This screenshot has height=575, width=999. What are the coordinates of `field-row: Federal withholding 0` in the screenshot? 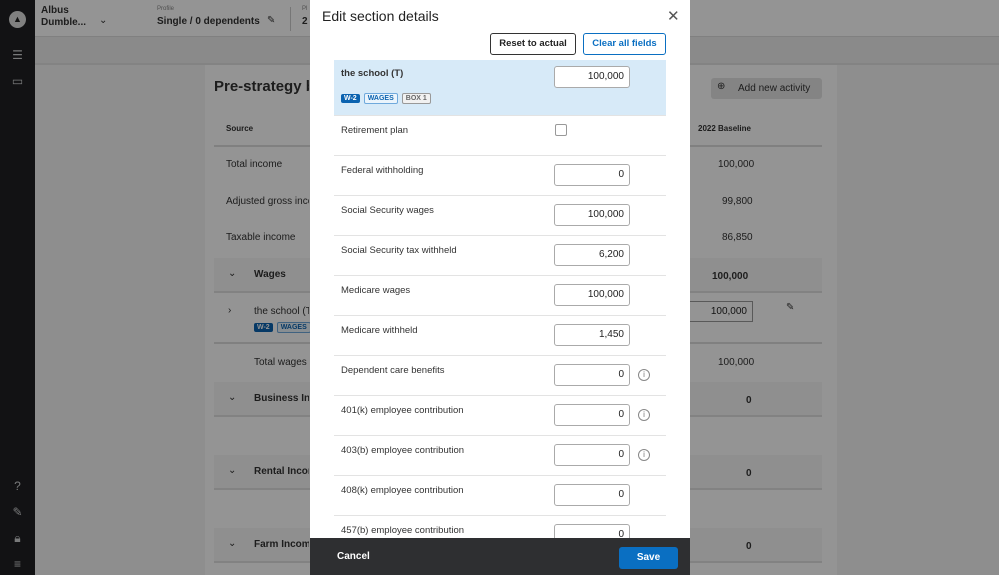 It's located at (500, 176).